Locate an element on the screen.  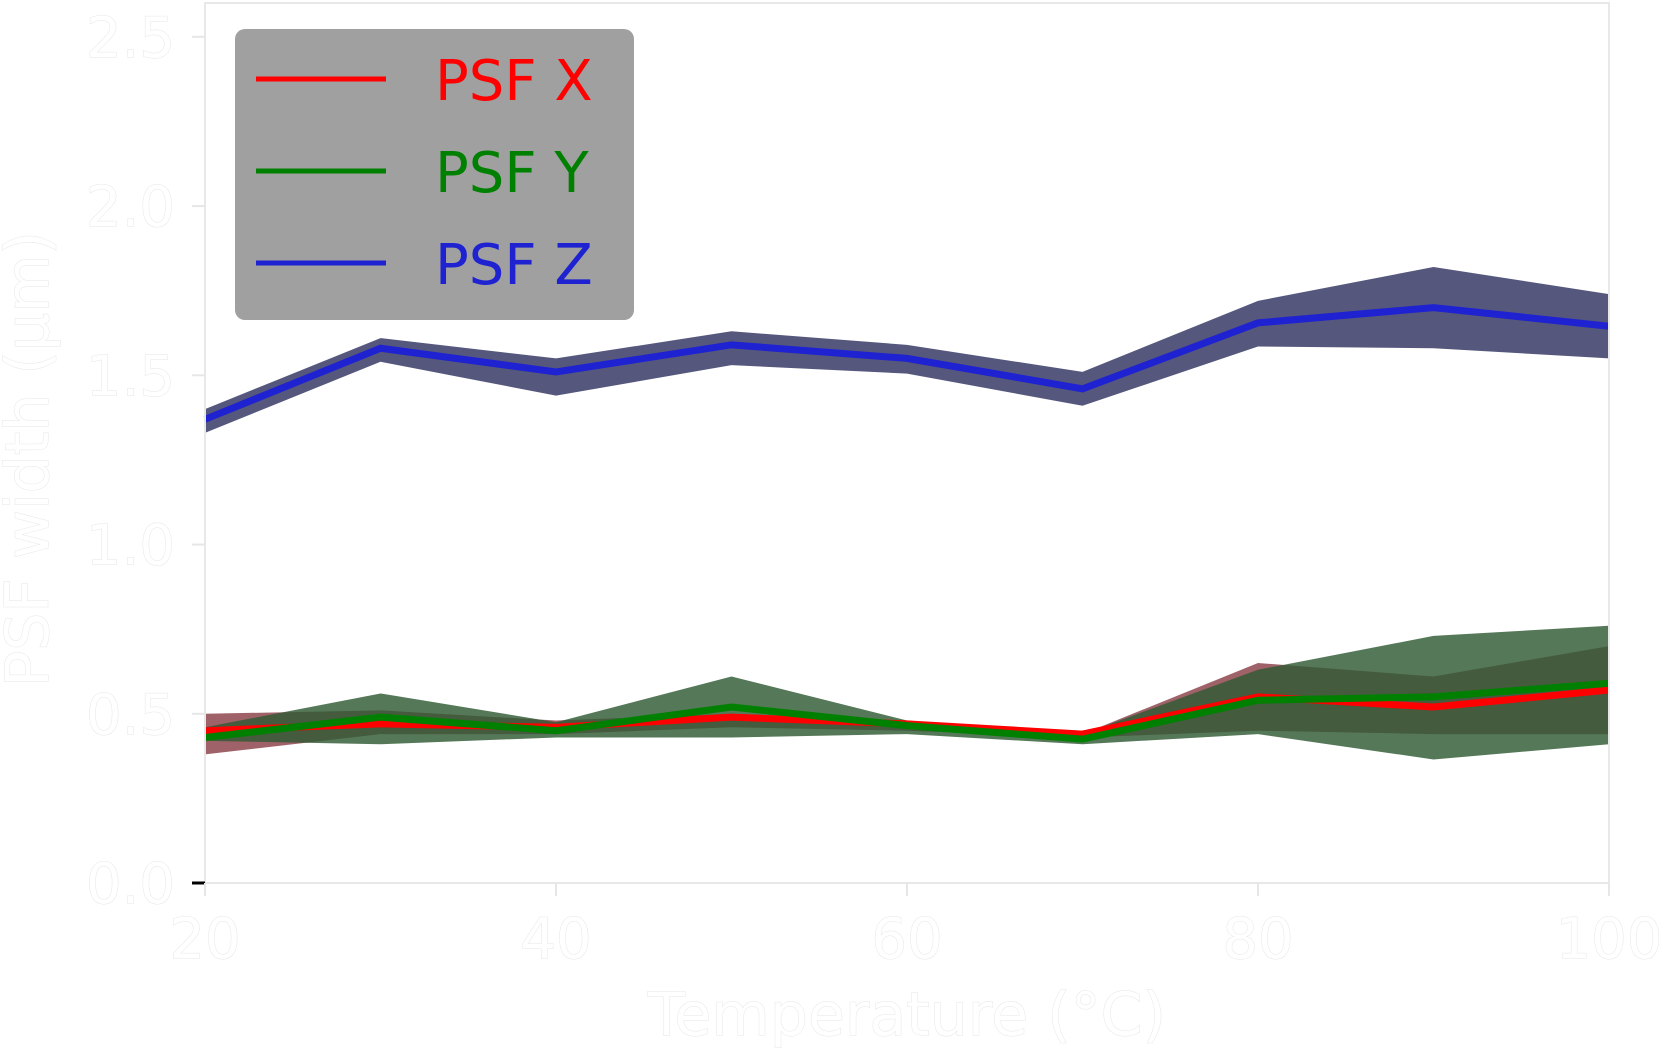
band-psf-z is located at coordinates (907, 350).